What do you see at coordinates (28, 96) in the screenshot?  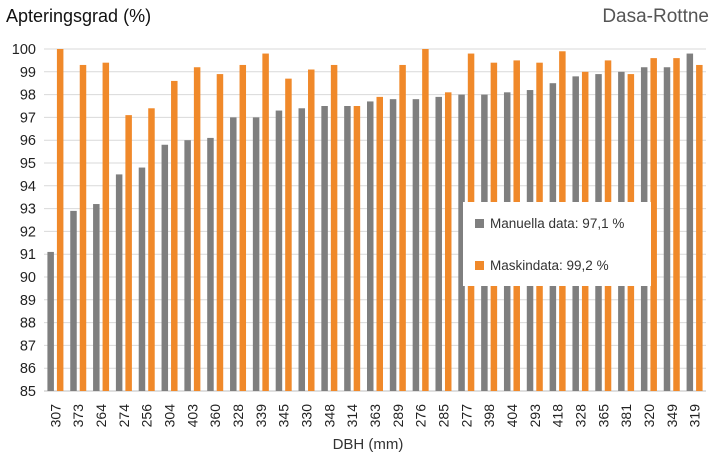 I see `y-tick-label: 98` at bounding box center [28, 96].